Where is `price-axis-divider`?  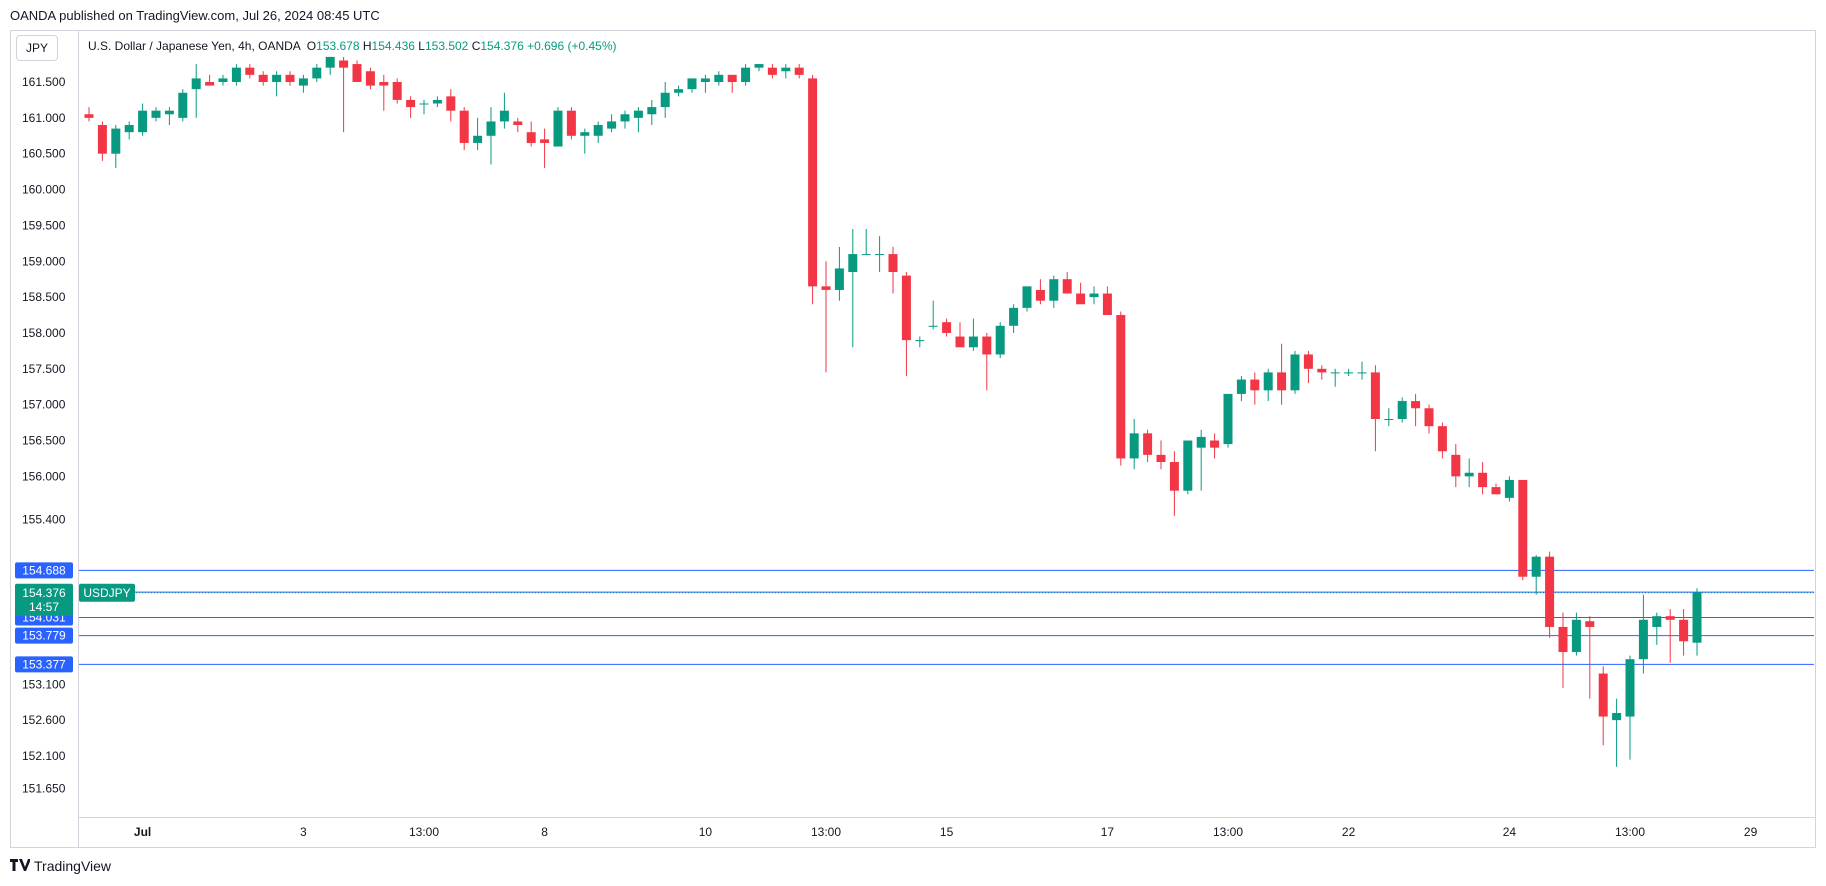
price-axis-divider is located at coordinates (78, 439).